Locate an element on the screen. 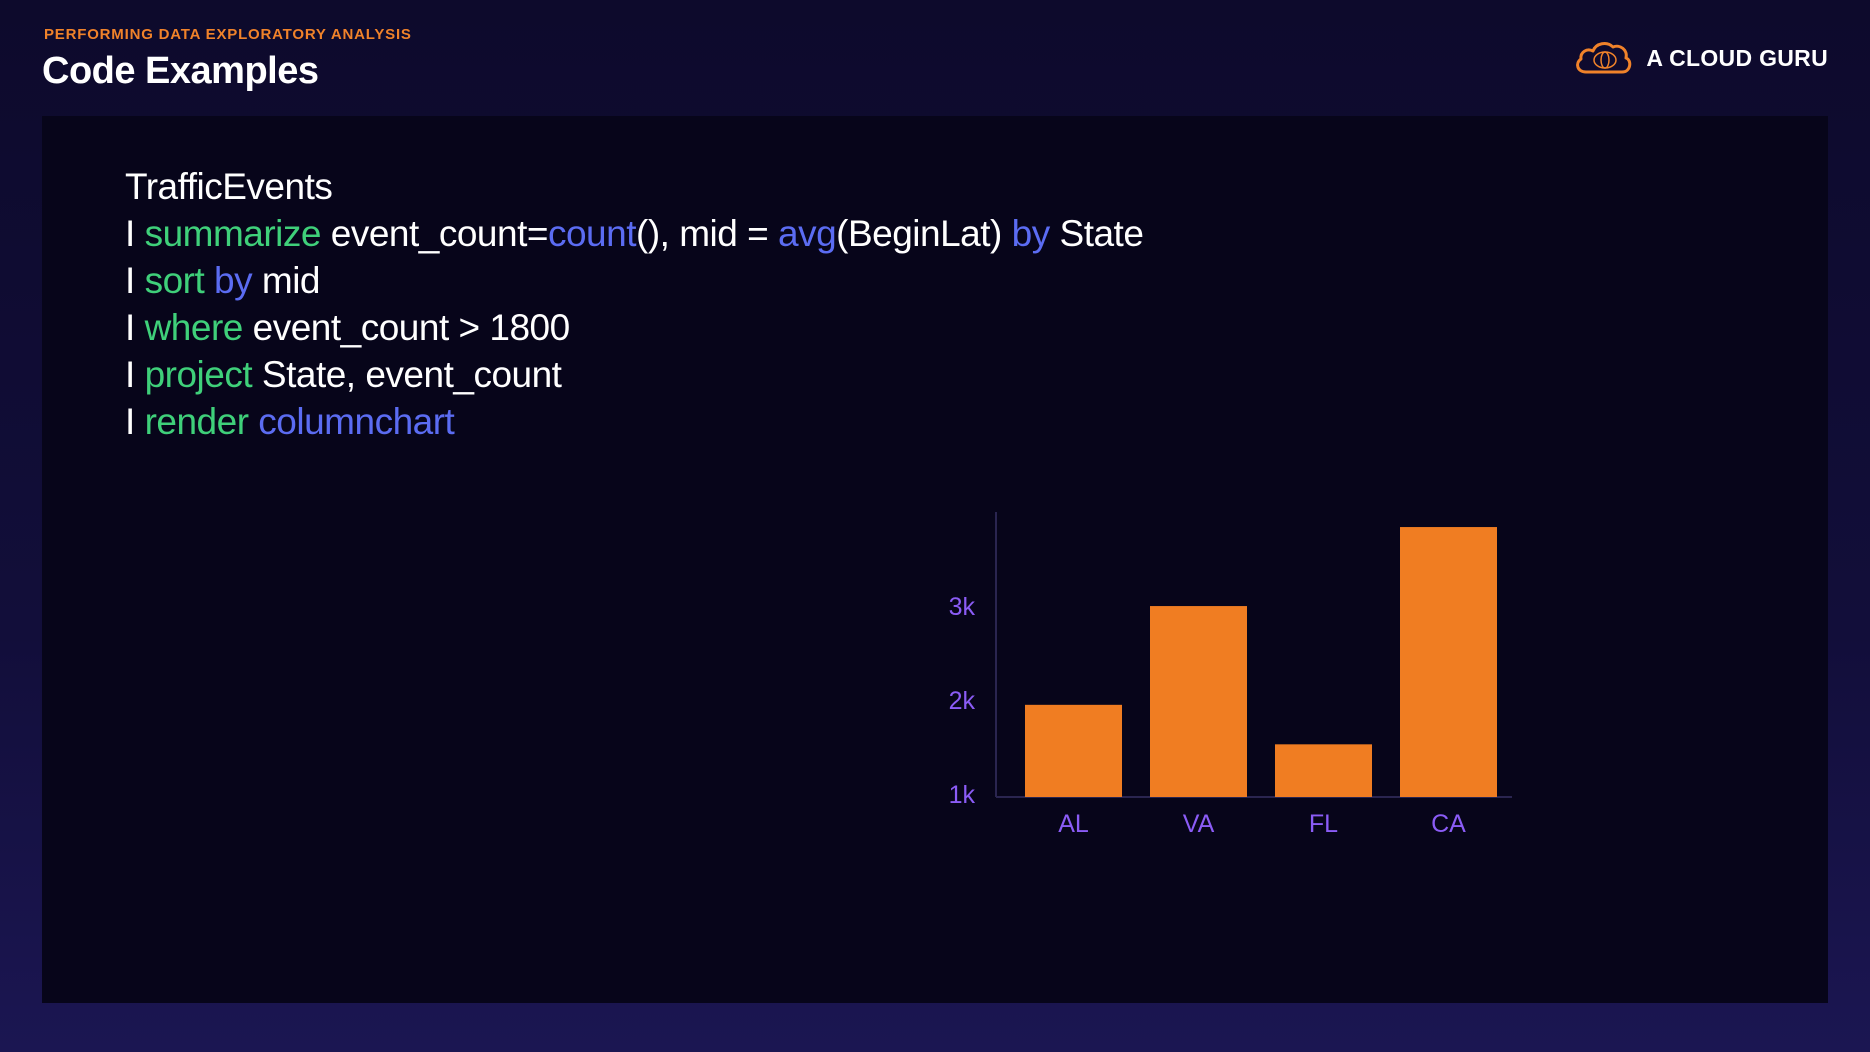 This screenshot has width=1870, height=1052. code-text: event_count > 1800 is located at coordinates (406, 327).